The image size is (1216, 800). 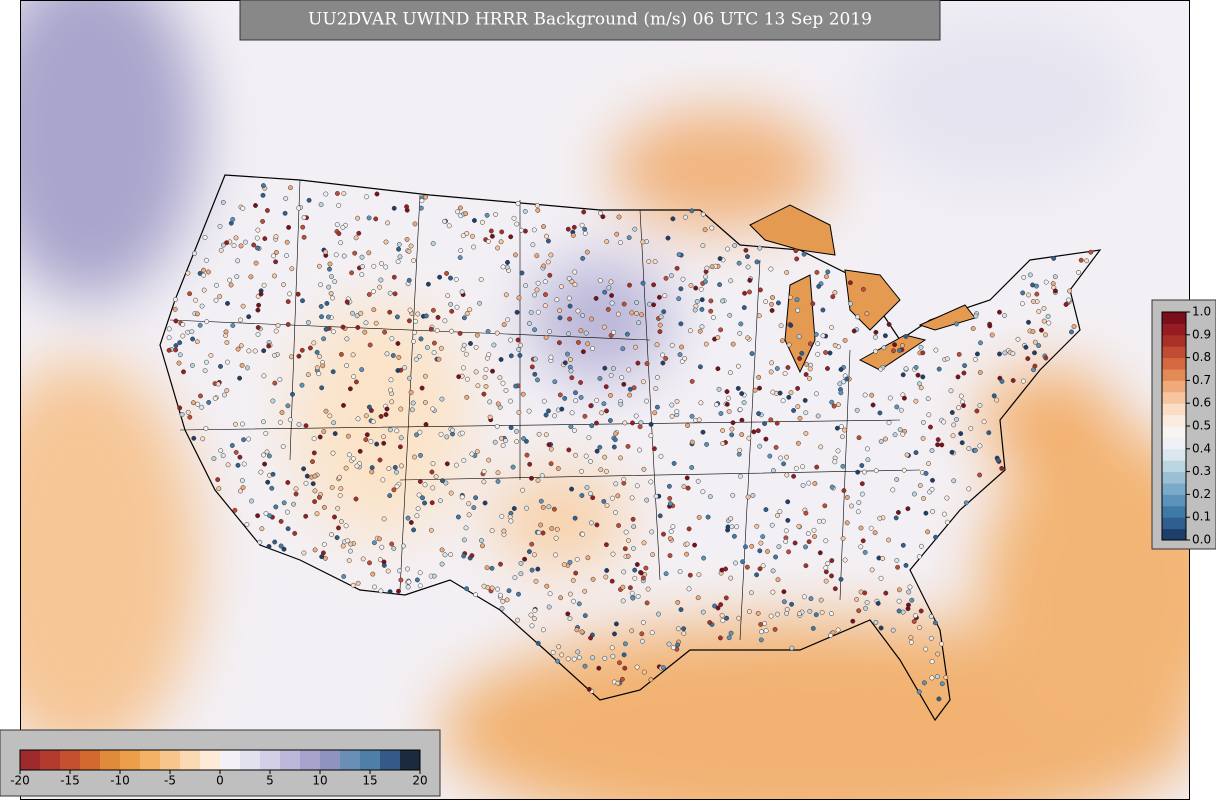 What do you see at coordinates (1201, 334) in the screenshot?
I see `tick-label: 0.9` at bounding box center [1201, 334].